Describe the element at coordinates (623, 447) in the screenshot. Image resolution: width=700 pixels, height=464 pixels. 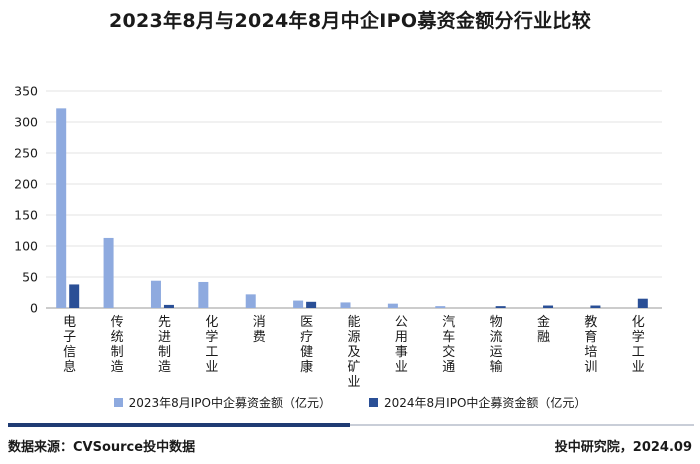
I see `report-credit: 投中研究院，2024.09` at that location.